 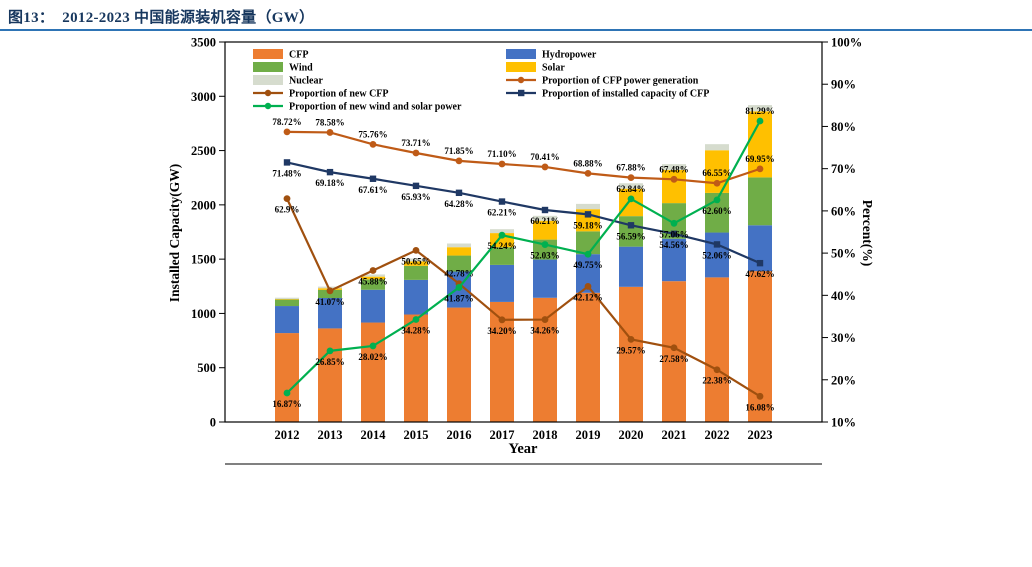 I want to click on point-label: 67.88%, so click(x=630, y=168).